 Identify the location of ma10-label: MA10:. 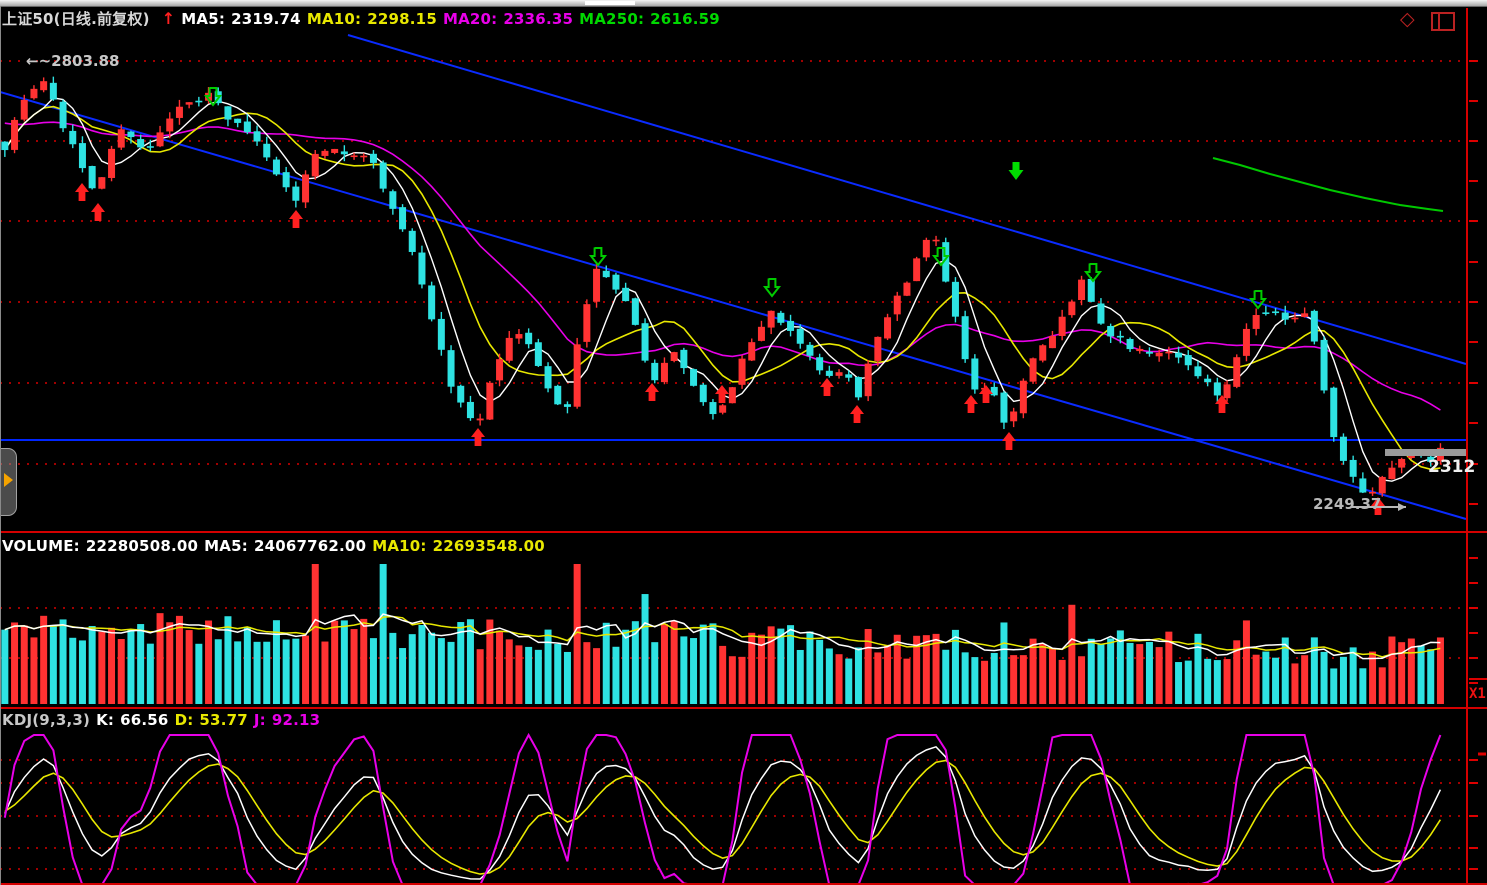
(334, 19).